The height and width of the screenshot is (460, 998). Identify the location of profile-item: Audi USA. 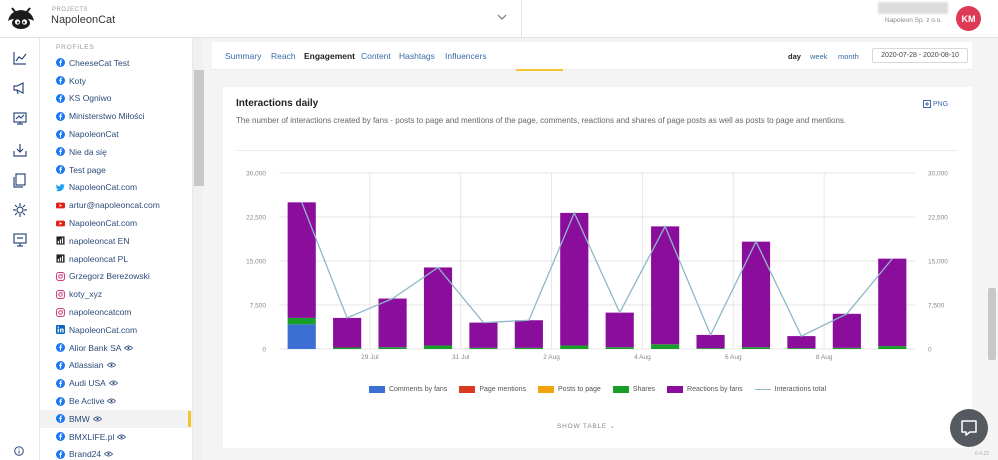
(116, 383).